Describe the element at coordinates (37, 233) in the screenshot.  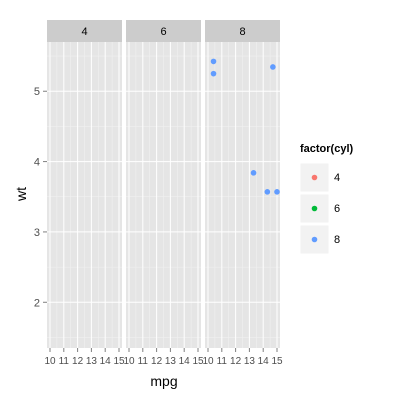
I see `y-tick-label: 3` at that location.